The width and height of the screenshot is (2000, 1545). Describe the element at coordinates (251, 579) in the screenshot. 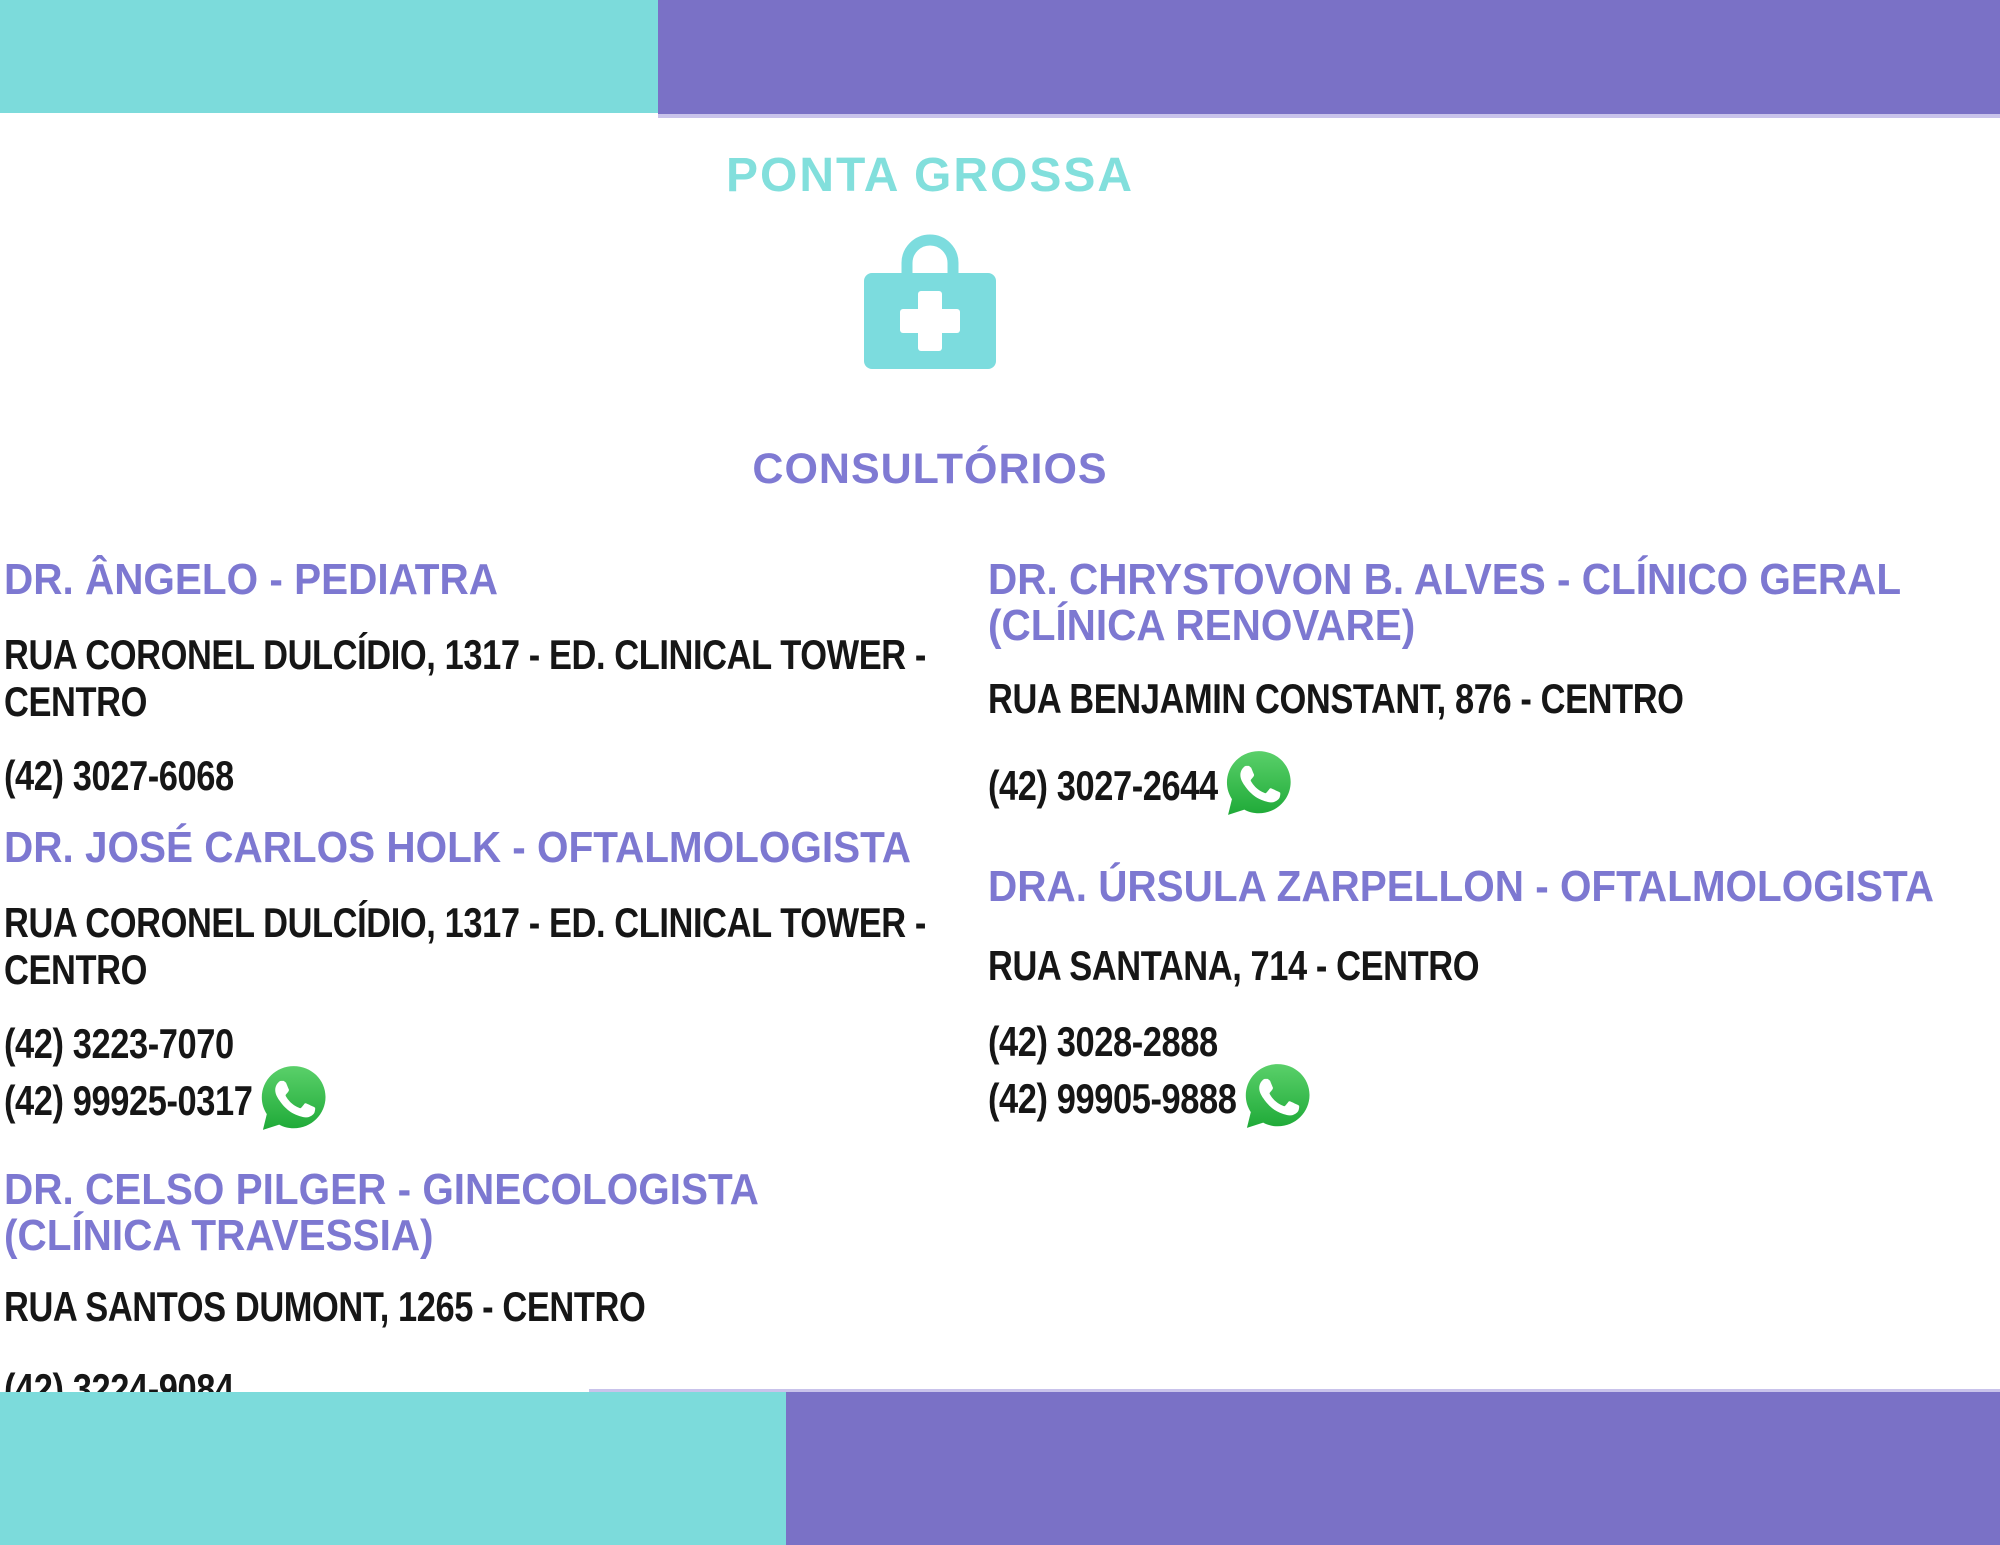

I see `doctor-name: DR. ÂNGELO - PEDIATRA` at that location.